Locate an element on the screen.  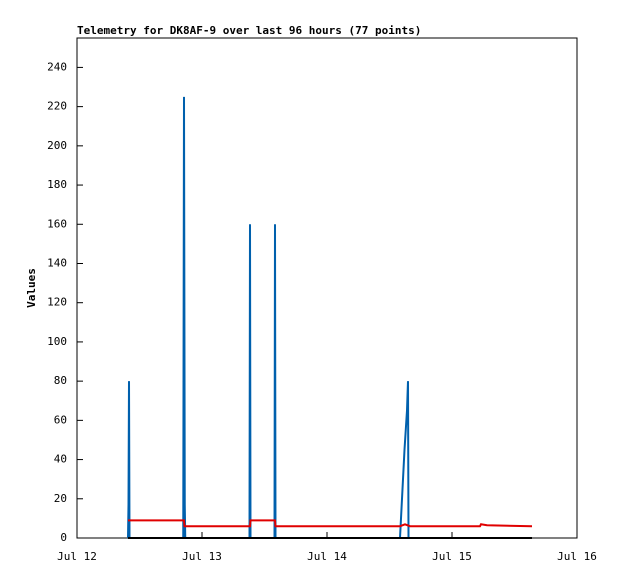
y-tick-label: 220 is located at coordinates (57, 106).